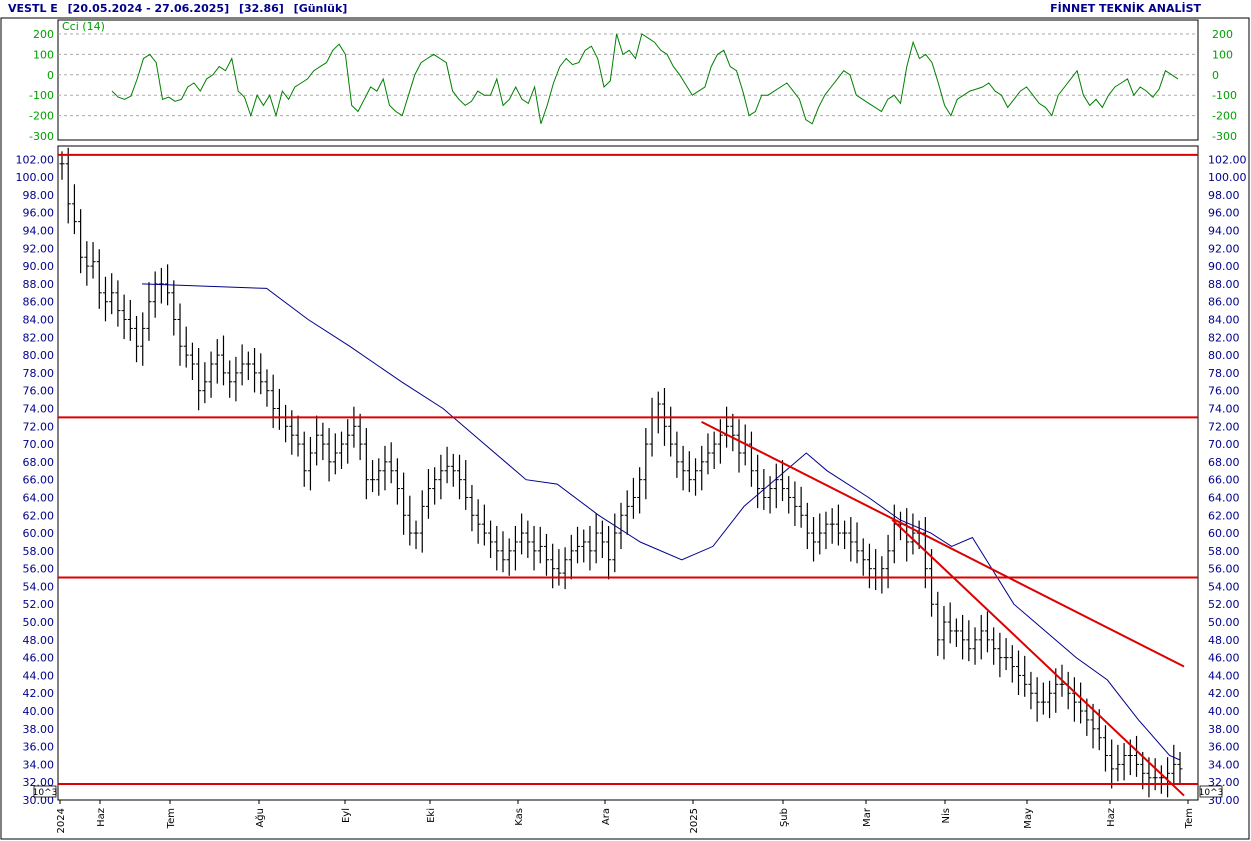  I want to click on x-axis-label: Ara, so click(606, 816).